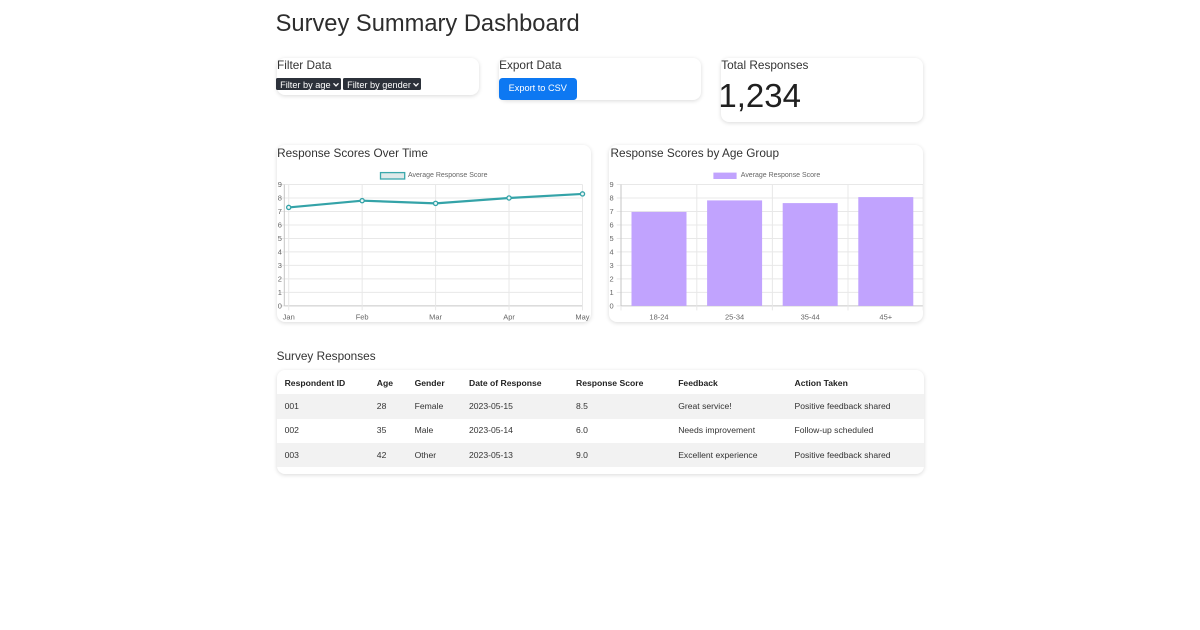 This screenshot has width=1200, height=630. What do you see at coordinates (582, 317) in the screenshot?
I see `svg-text: May` at bounding box center [582, 317].